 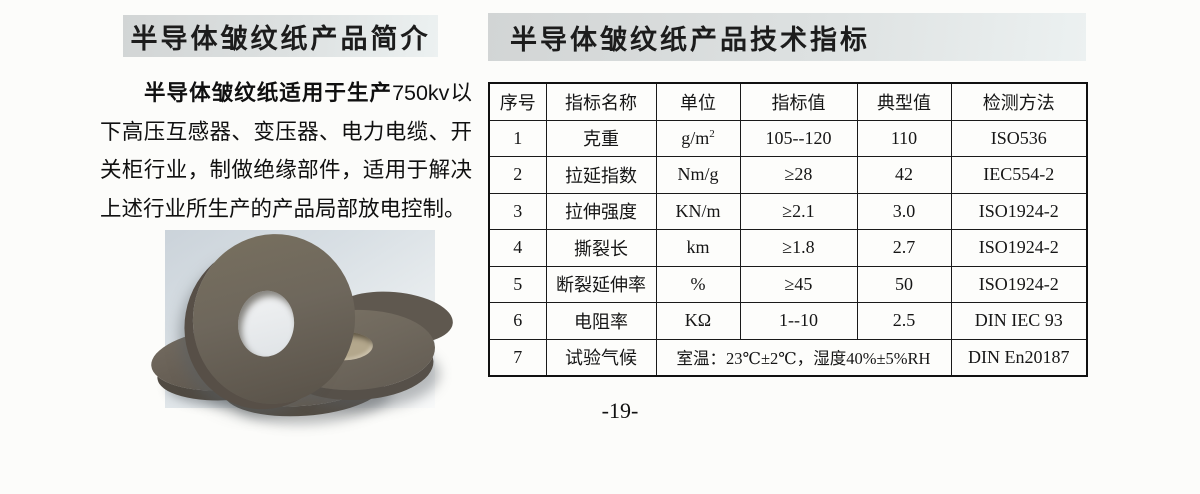 I want to click on spec-table-cell: Nm/g, so click(x=698, y=175).